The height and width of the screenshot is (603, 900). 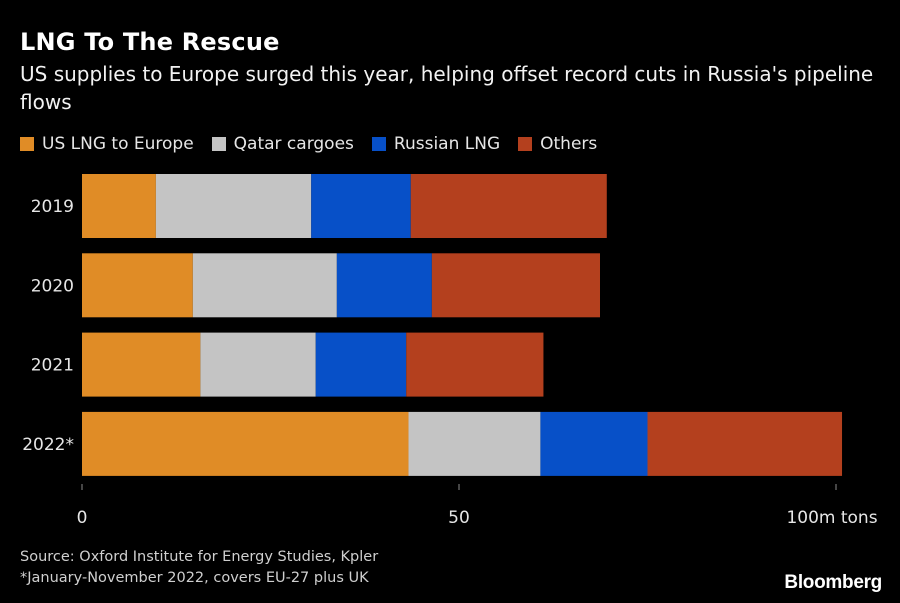 What do you see at coordinates (525, 144) in the screenshot?
I see `legend-swatch-others` at bounding box center [525, 144].